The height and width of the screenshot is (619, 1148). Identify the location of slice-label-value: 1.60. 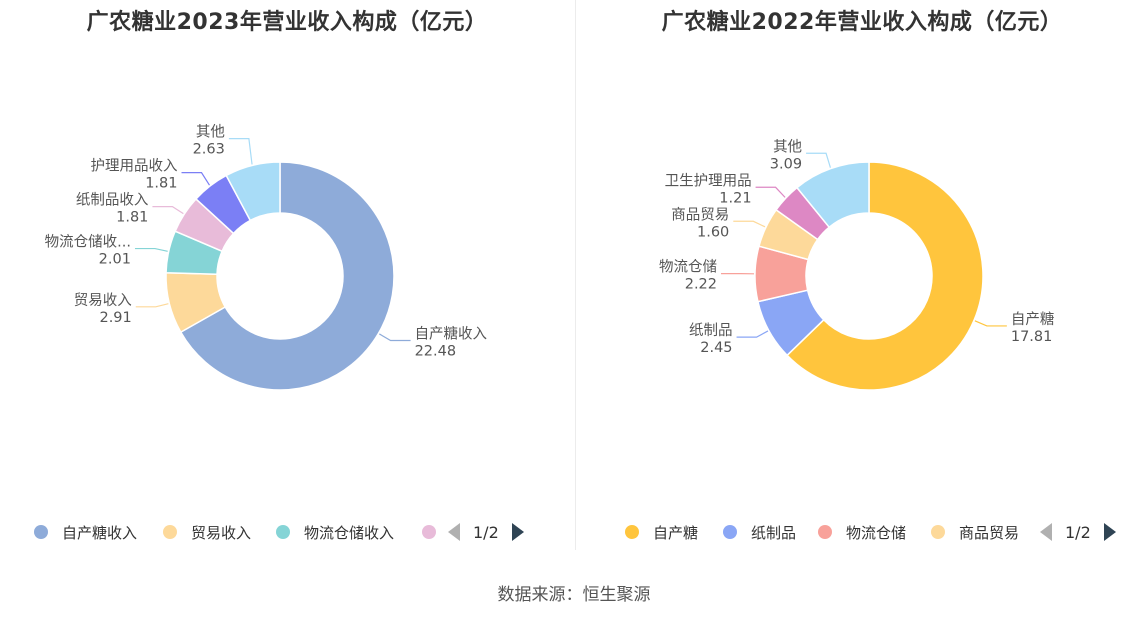
(713, 232).